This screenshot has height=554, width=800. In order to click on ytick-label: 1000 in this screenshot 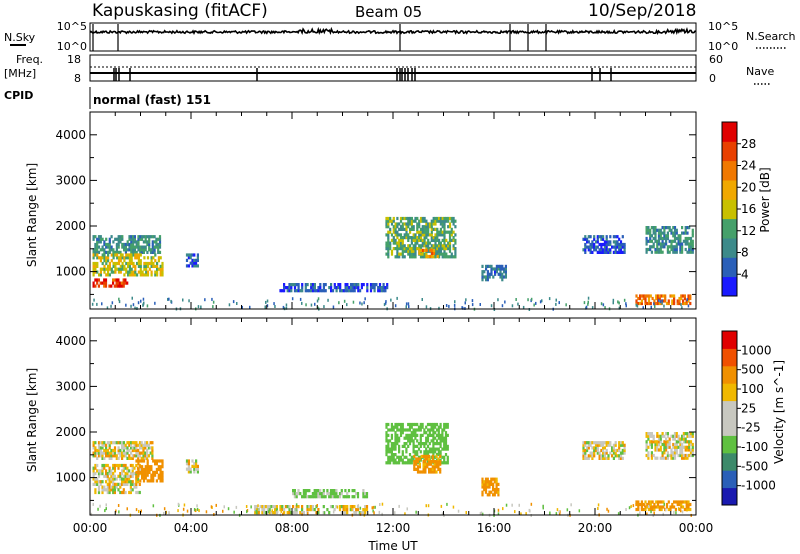, I will do `click(70, 478)`.